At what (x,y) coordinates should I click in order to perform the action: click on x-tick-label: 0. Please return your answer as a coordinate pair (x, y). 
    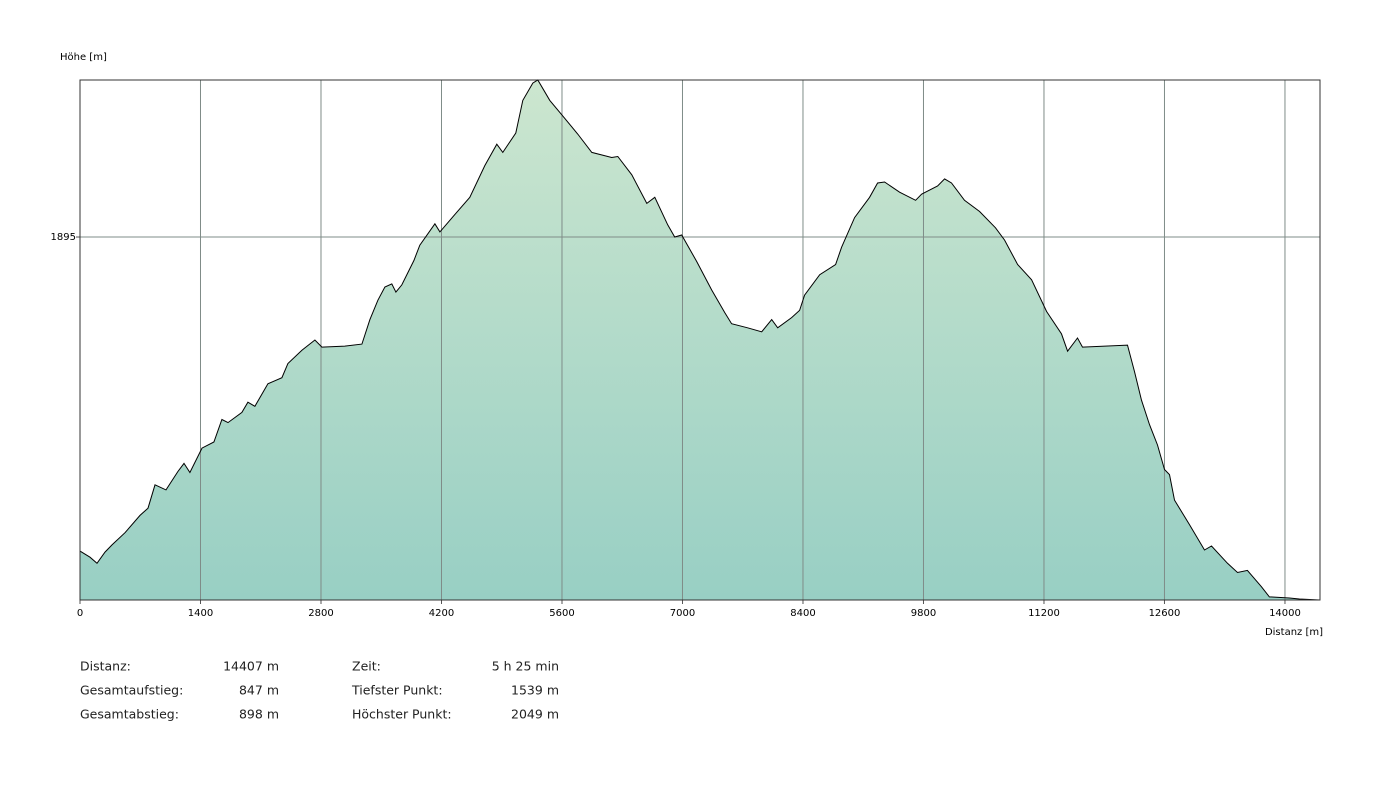
    Looking at the image, I should click on (80, 613).